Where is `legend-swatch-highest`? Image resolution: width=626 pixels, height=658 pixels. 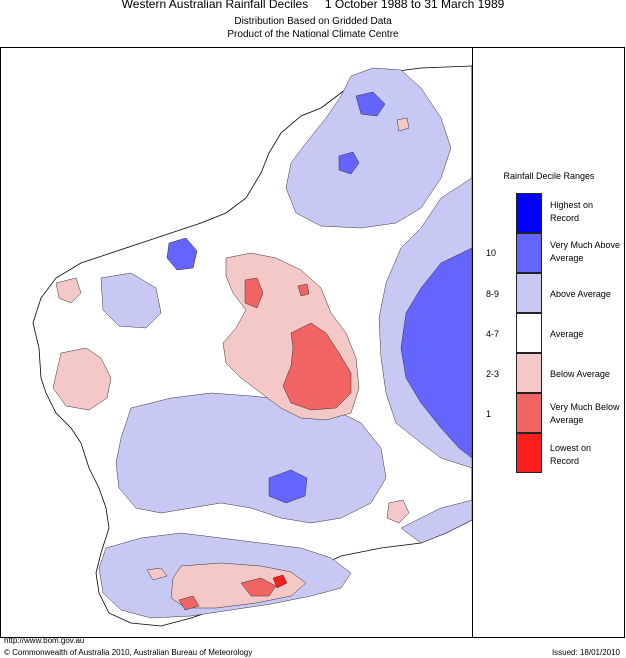 legend-swatch-highest is located at coordinates (529, 213).